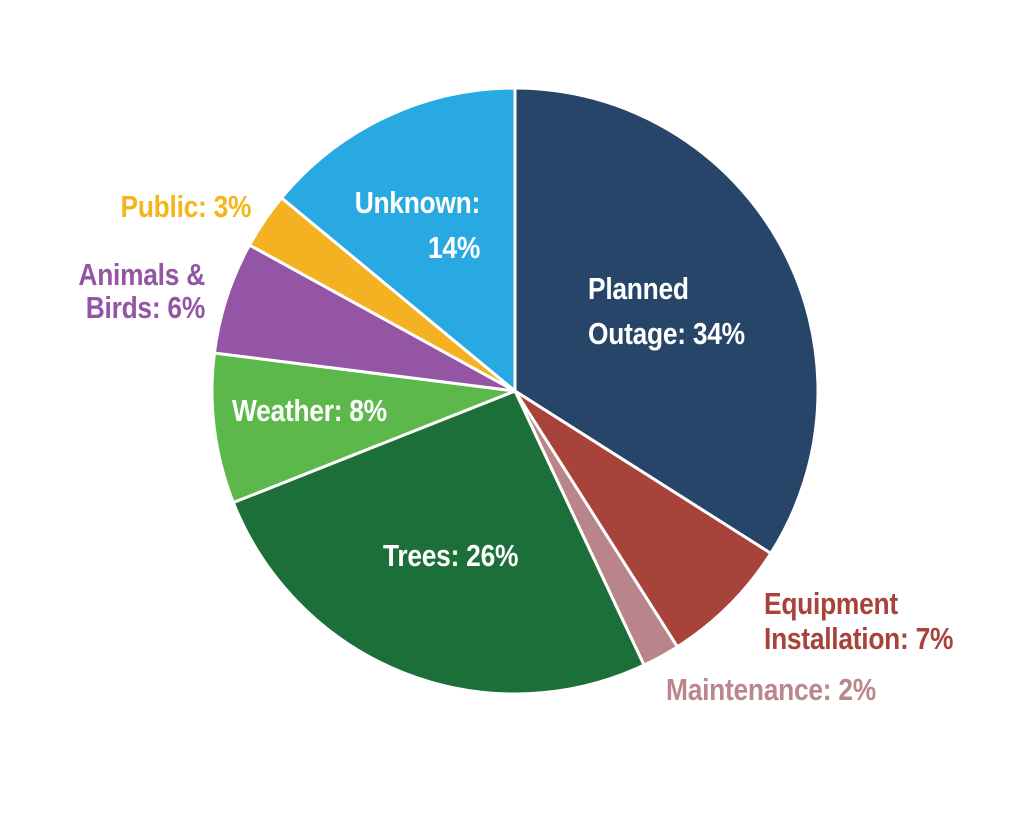  Describe the element at coordinates (859, 638) in the screenshot. I see `label-equipment-installation-line2: Installation: 7%` at that location.